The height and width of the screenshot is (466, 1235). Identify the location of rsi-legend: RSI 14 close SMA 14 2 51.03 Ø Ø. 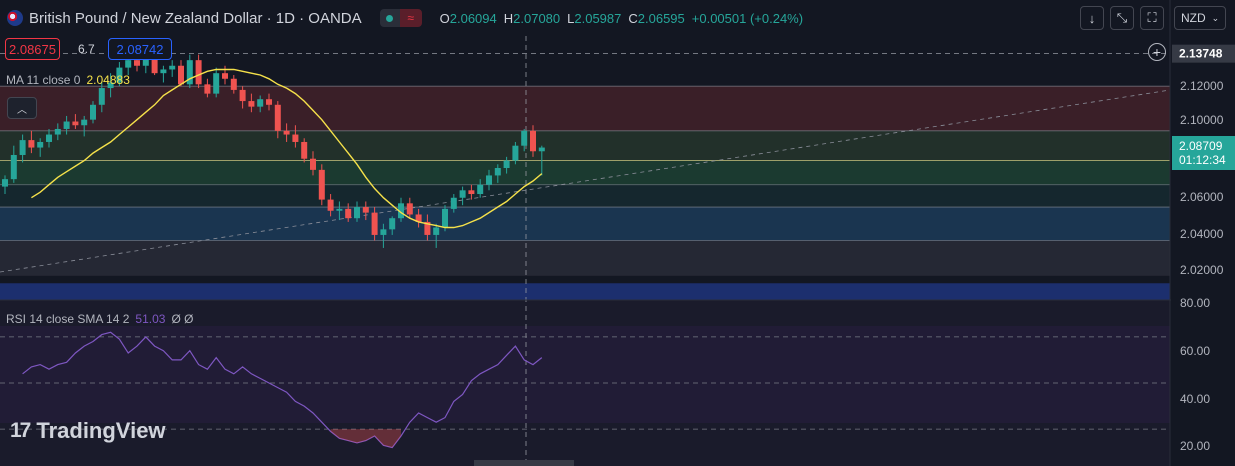
(99, 319).